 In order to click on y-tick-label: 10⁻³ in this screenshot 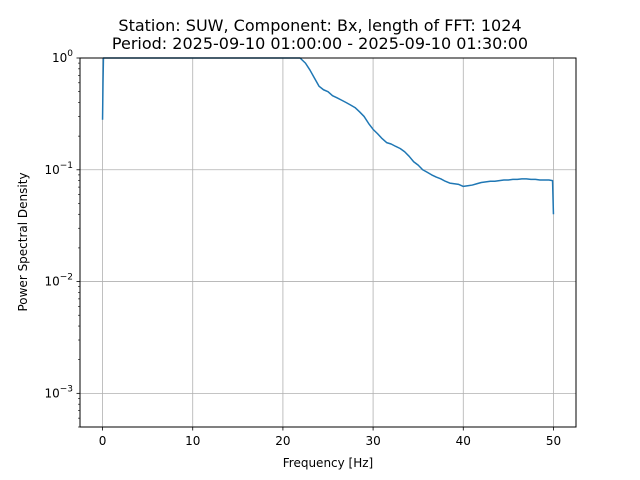, I will do `click(58, 392)`.